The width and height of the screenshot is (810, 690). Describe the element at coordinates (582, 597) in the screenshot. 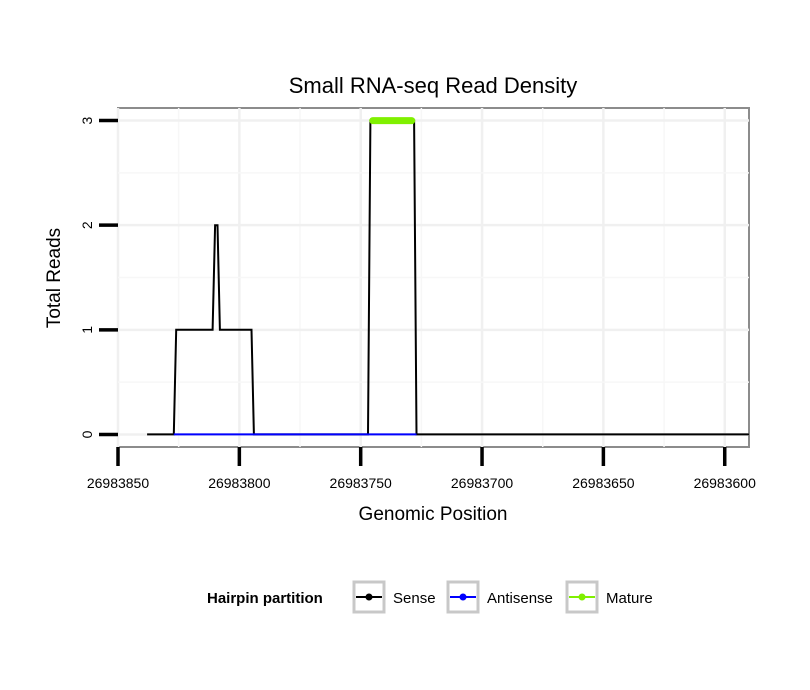

I see `legend-point-mature` at that location.